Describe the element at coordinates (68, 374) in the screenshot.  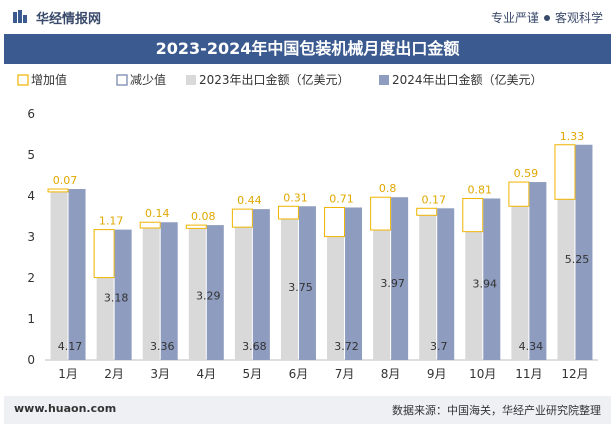
I see `x-tick-label: 1月` at that location.